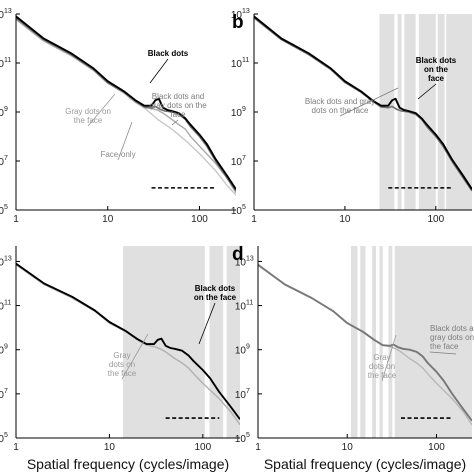 The width and height of the screenshot is (474, 474). I want to click on annotation-line: on the, so click(436, 69).